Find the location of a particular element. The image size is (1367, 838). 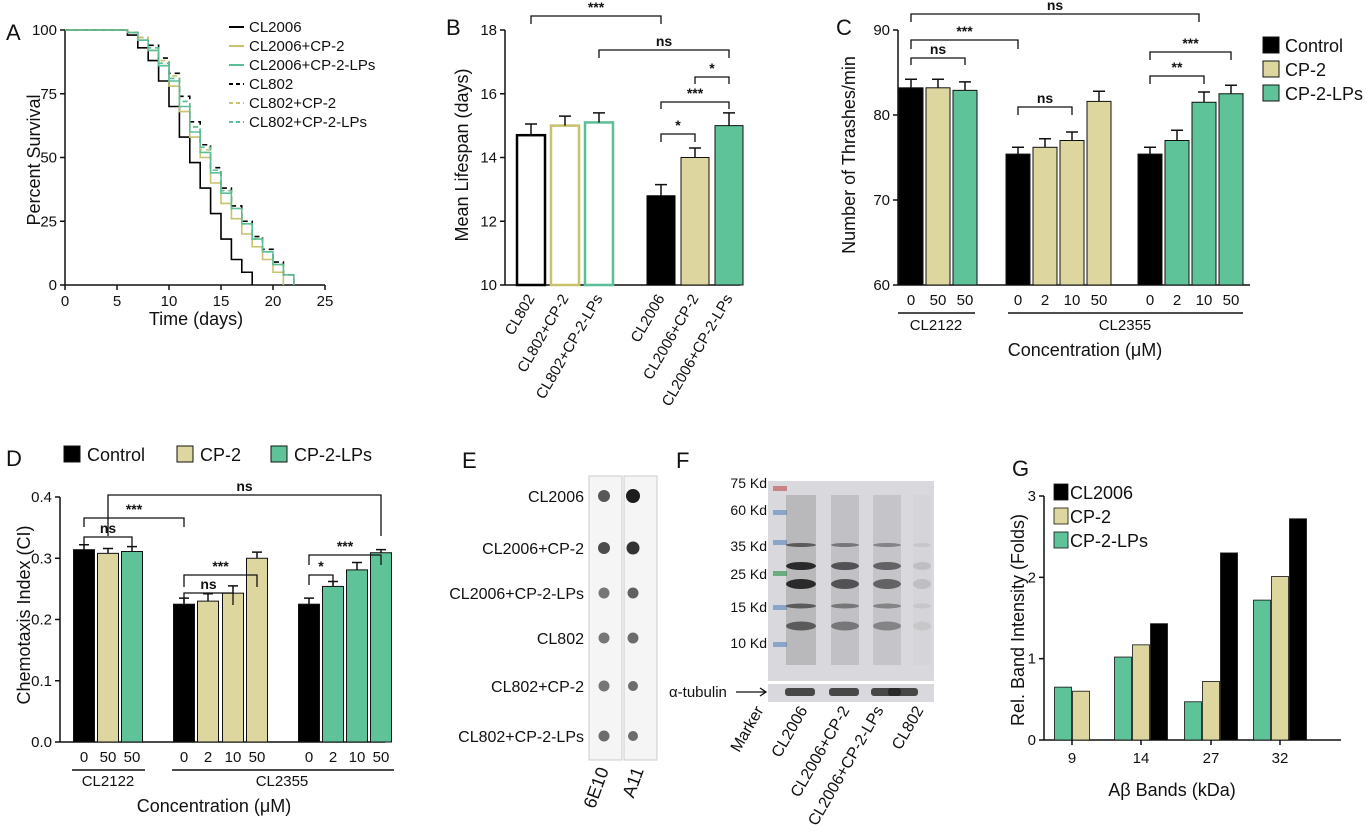

panel-a-legend-label-5: CL802+CP-2-LPs is located at coordinates (308, 122).